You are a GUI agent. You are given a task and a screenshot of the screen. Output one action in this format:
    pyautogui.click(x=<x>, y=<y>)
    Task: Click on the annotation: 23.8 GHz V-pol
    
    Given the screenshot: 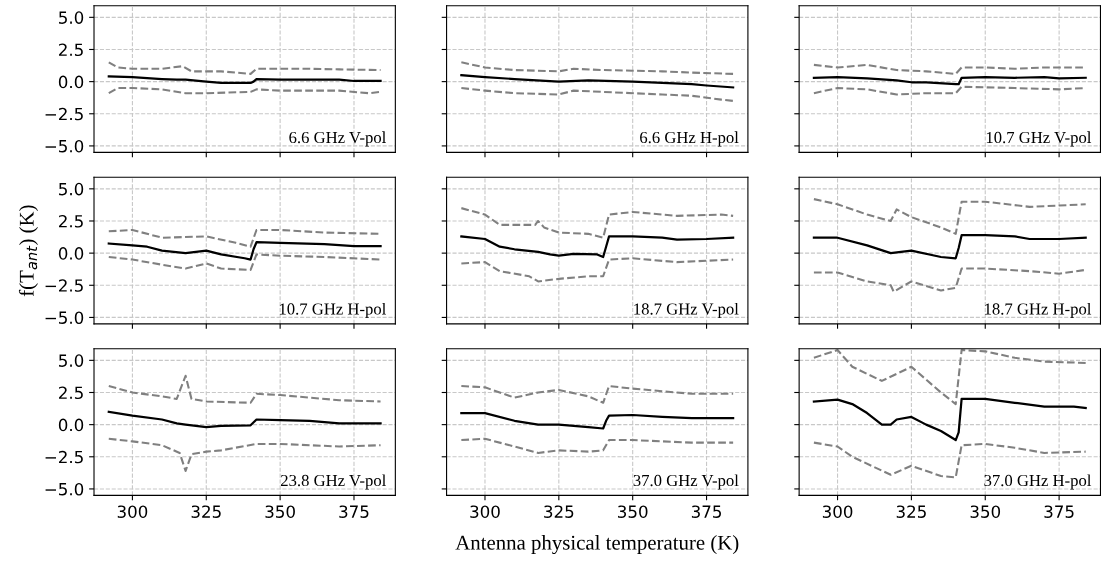 What is the action you would take?
    pyautogui.click(x=333, y=482)
    